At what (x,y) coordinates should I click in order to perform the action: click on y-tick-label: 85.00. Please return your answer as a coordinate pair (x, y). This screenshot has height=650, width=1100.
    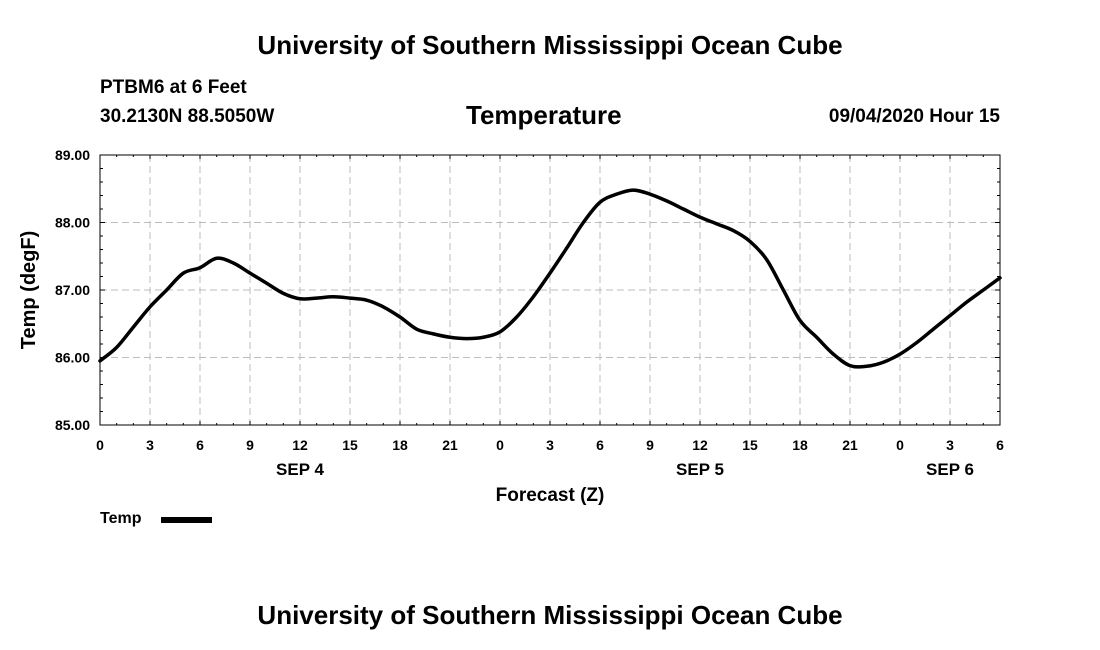
    Looking at the image, I should click on (72, 425).